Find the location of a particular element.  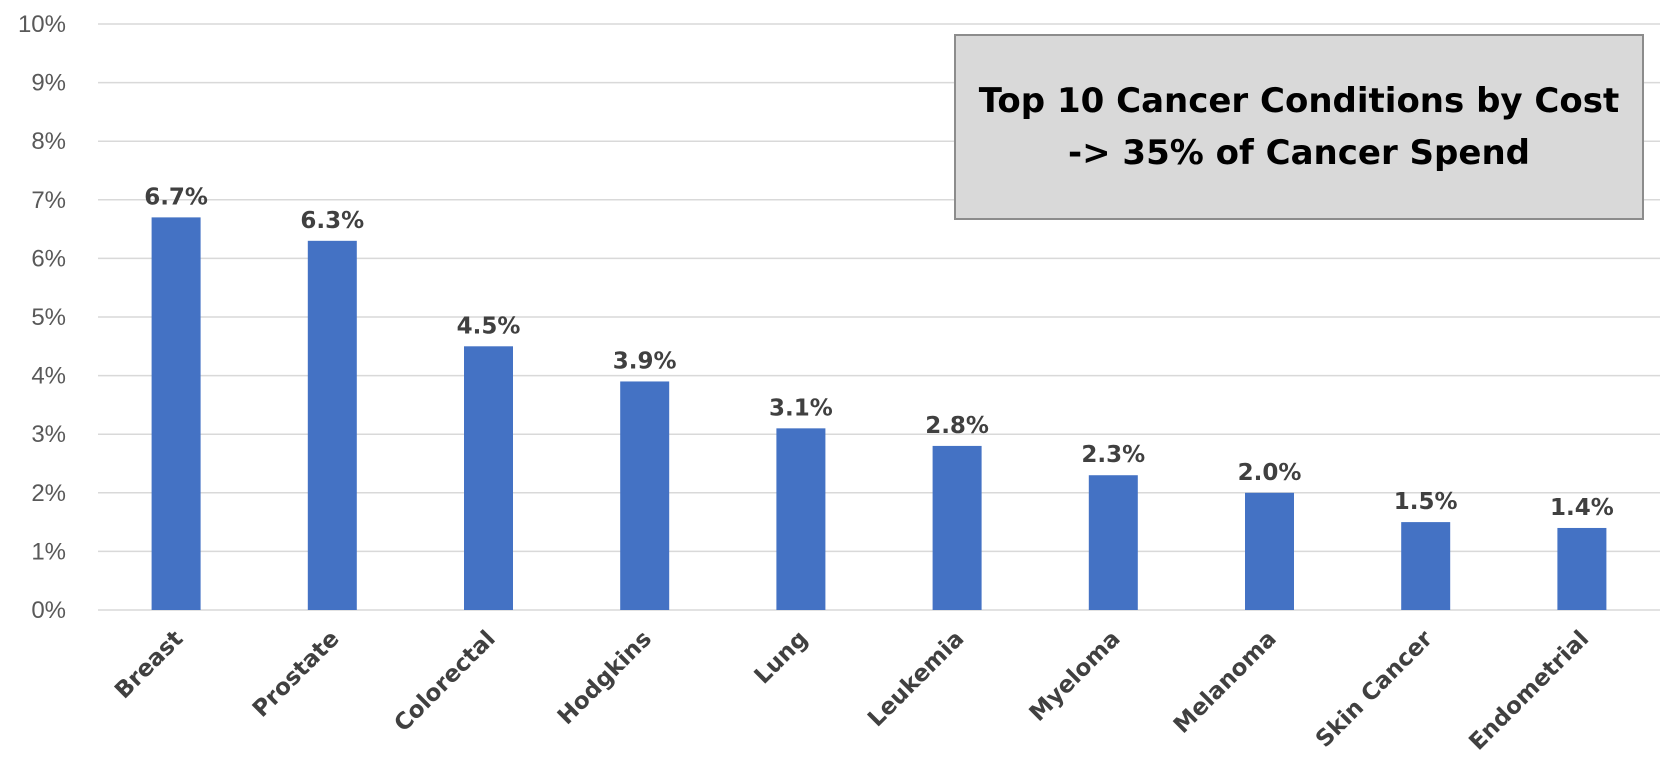

category-label: Colorectal is located at coordinates (444, 681).